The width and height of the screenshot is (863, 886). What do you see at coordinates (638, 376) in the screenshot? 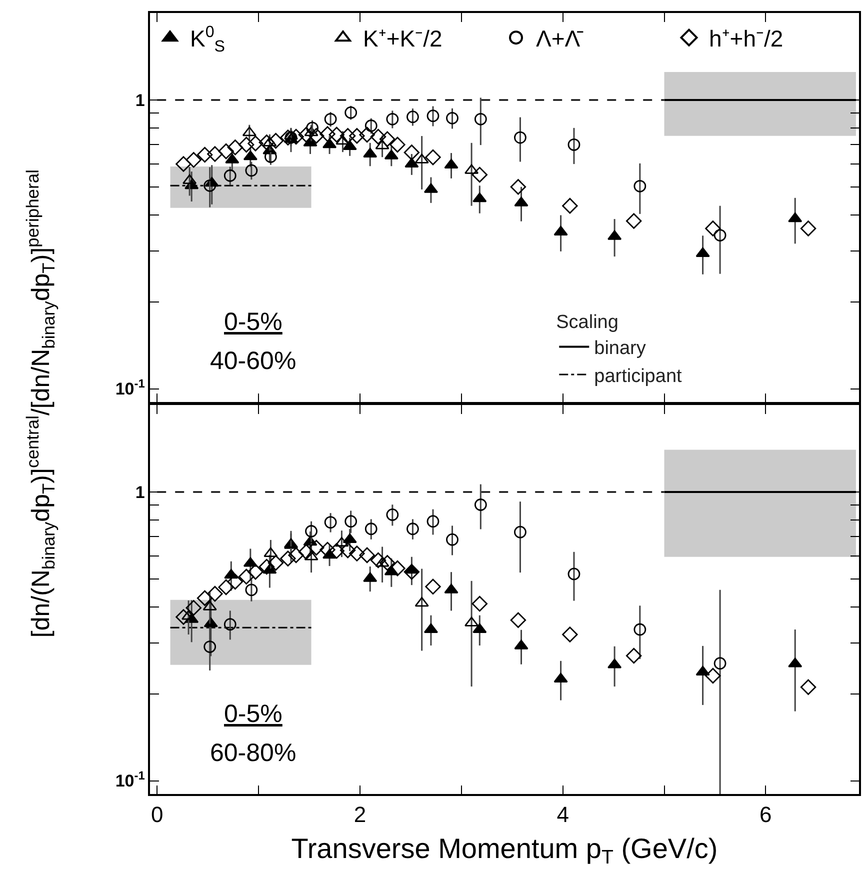
I see `legend-label: participant` at bounding box center [638, 376].